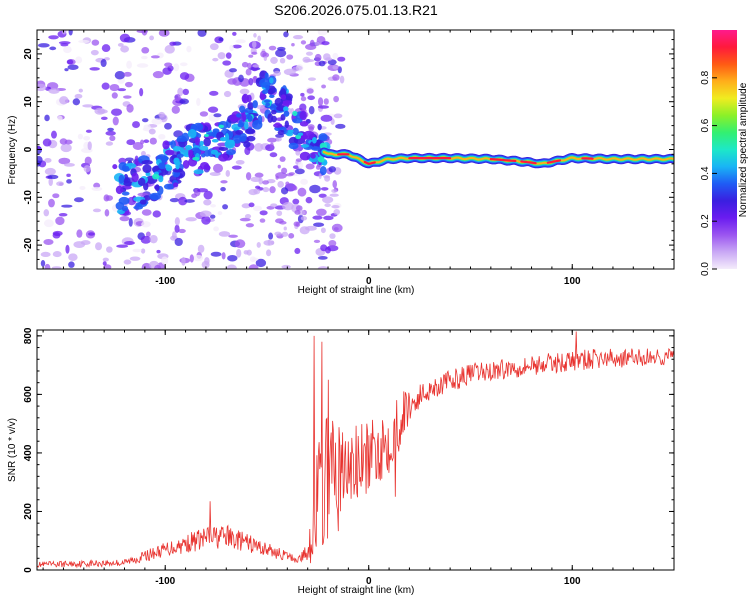 Image resolution: width=750 pixels, height=600 pixels. What do you see at coordinates (743, 149) in the screenshot?
I see `colorbar-label: Normalized spectral amplitude` at bounding box center [743, 149].